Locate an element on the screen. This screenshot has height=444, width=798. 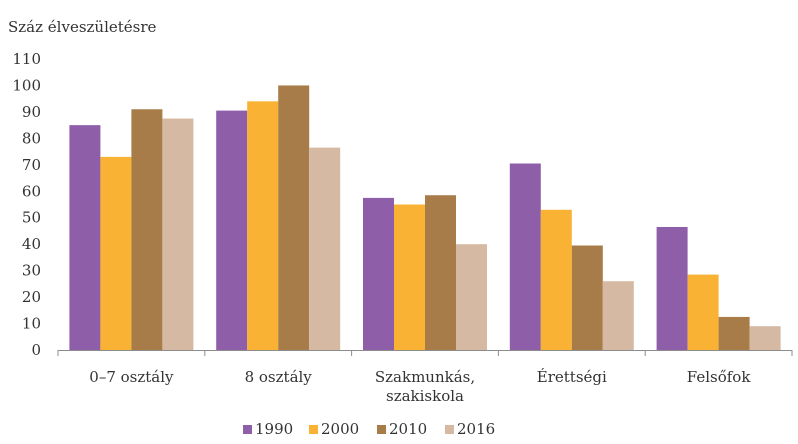
x-category-label: Felsőfok is located at coordinates (719, 377).